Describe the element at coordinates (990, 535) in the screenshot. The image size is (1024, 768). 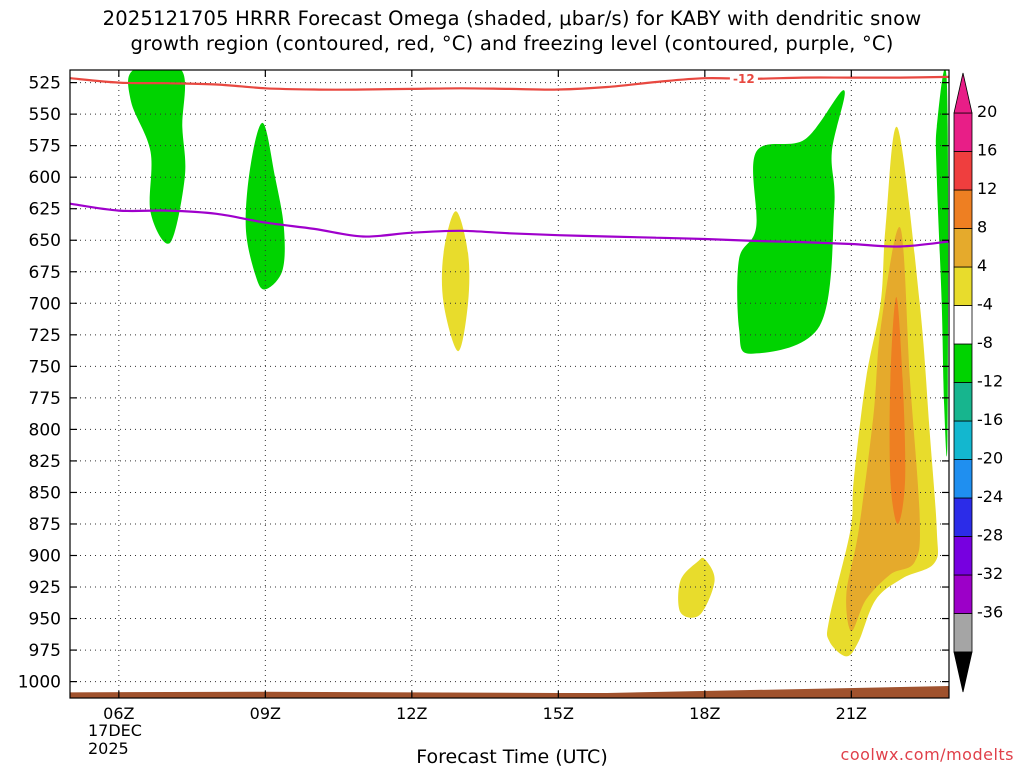
I see `colorbar-label: -28` at that location.